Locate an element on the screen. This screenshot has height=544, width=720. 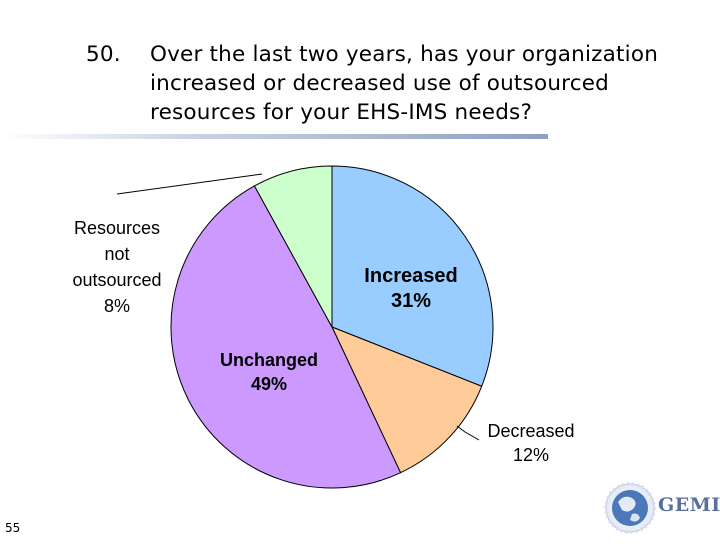
pie-slice-increased is located at coordinates (412, 276).